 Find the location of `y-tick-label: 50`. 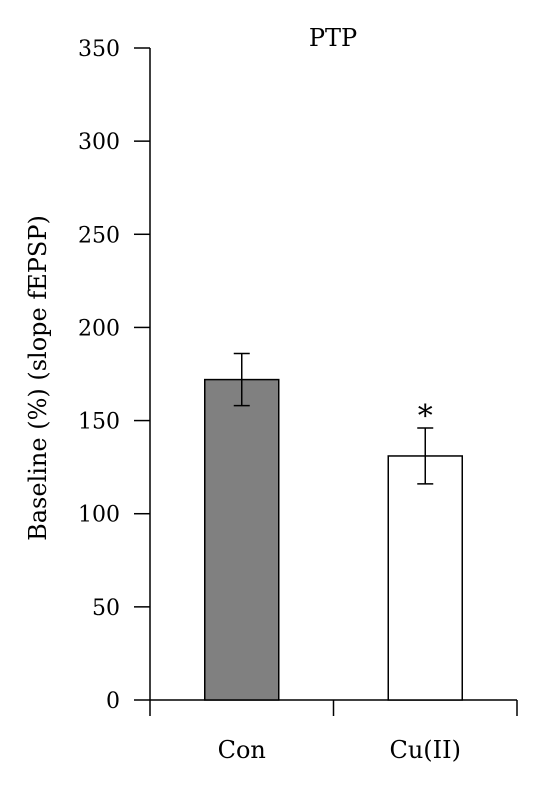

y-tick-label: 50 is located at coordinates (106, 608).